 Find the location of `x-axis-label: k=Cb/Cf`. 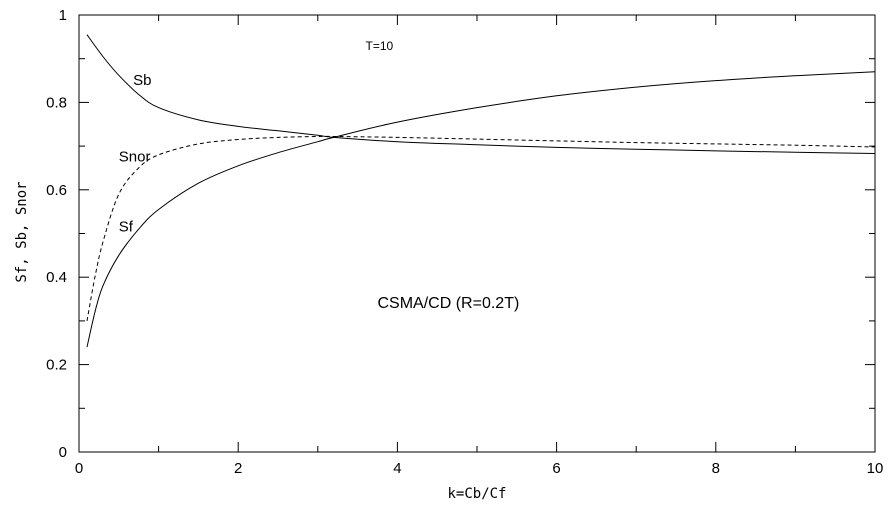

x-axis-label: k=Cb/Cf is located at coordinates (476, 494).